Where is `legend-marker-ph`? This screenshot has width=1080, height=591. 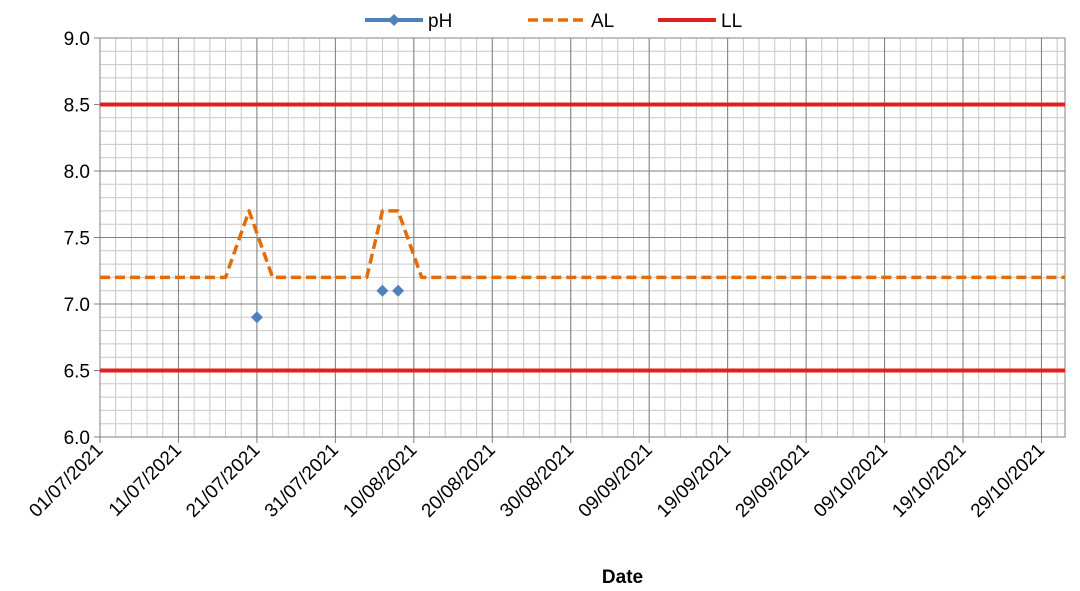
legend-marker-ph is located at coordinates (394, 20).